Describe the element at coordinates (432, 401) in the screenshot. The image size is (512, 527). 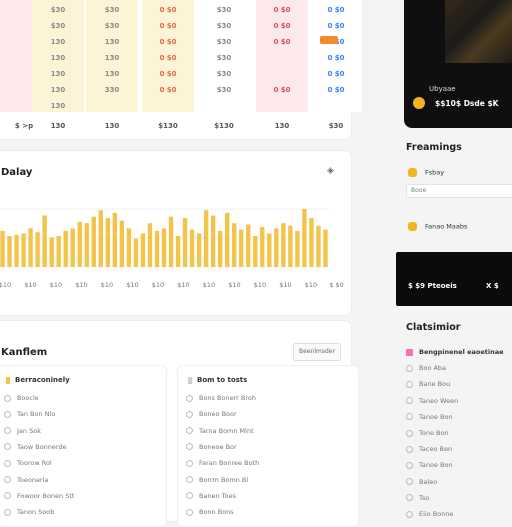
I see `category-item: Taneo Ween` at that location.